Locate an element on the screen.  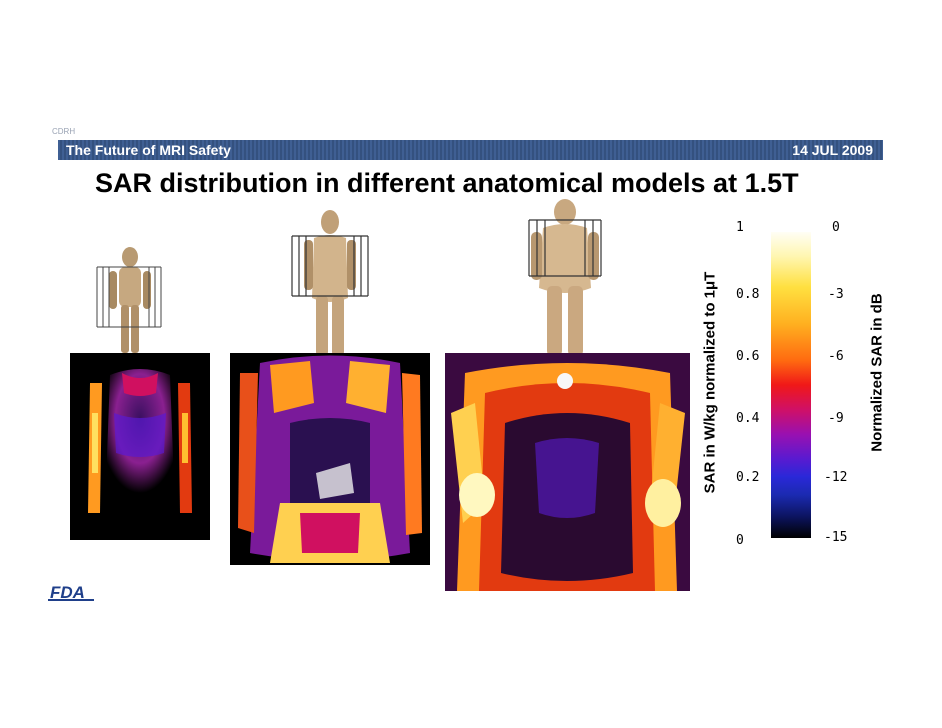
org-label: CDRH is located at coordinates (64, 131).